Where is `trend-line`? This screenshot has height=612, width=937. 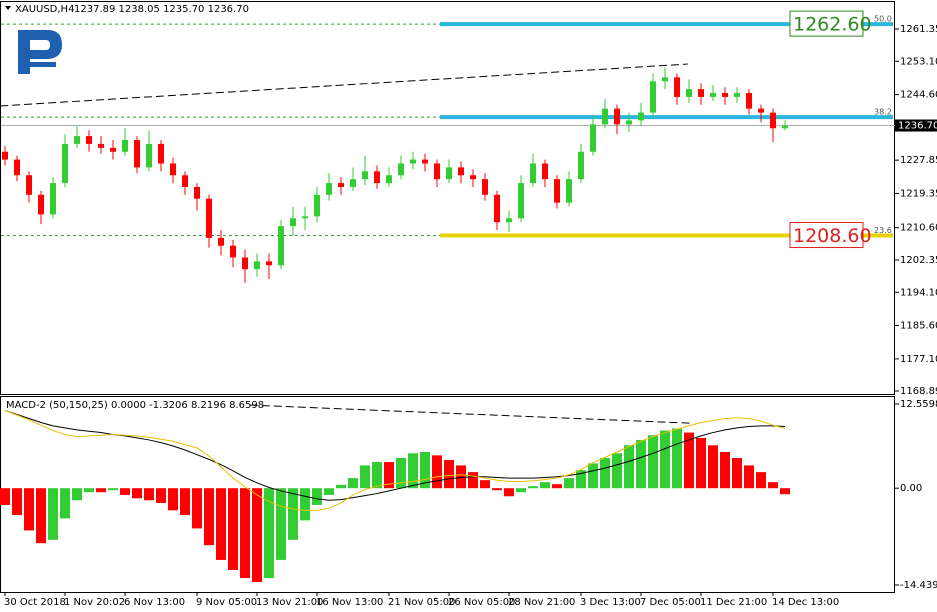
trend-line is located at coordinates (470, 414).